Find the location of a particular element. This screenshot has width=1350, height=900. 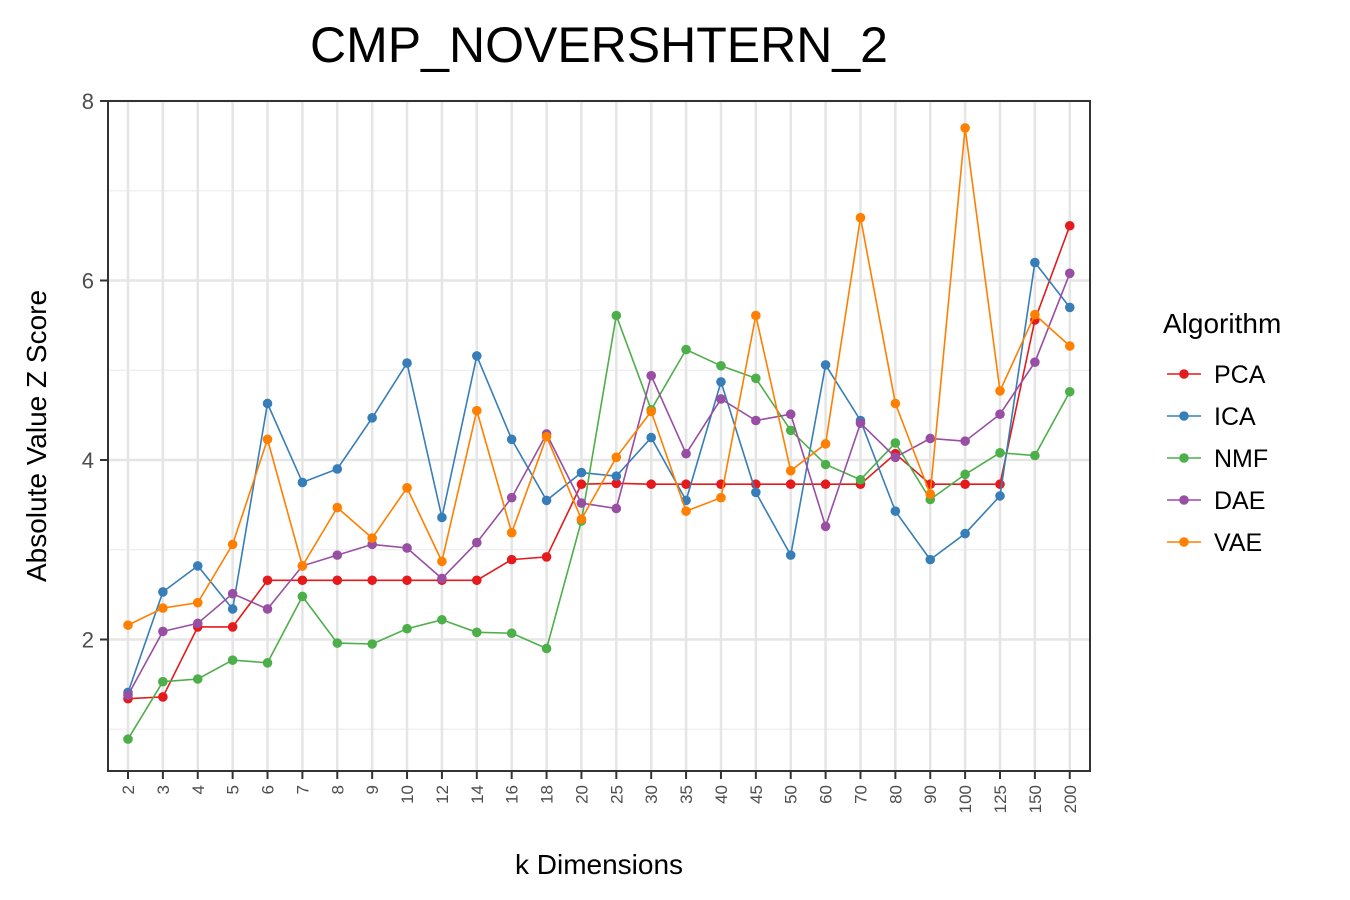

x-tick-label: 50 is located at coordinates (791, 794).